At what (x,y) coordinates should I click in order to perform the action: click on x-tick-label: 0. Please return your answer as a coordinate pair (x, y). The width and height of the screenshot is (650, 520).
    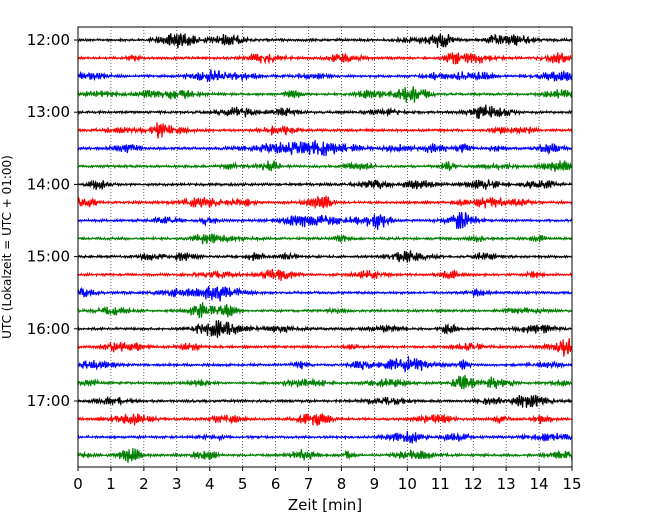
    Looking at the image, I should click on (78, 484).